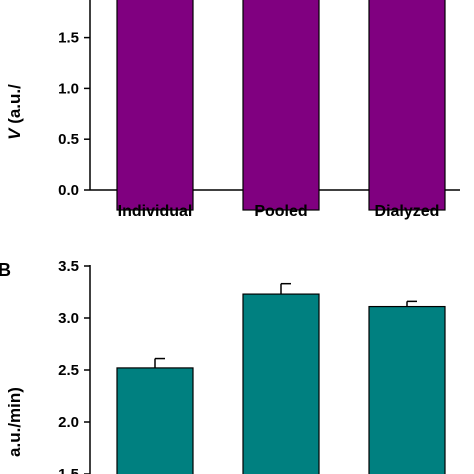  I want to click on panel-a-ytick-label: 1.5, so click(68, 38).